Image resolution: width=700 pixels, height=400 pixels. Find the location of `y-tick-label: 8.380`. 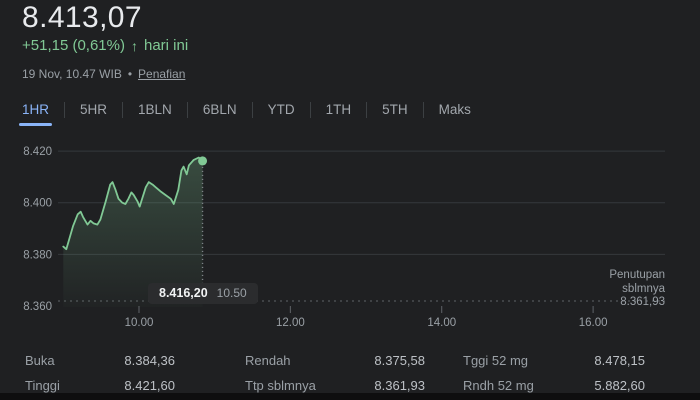

y-tick-label: 8.380 is located at coordinates (37, 255).